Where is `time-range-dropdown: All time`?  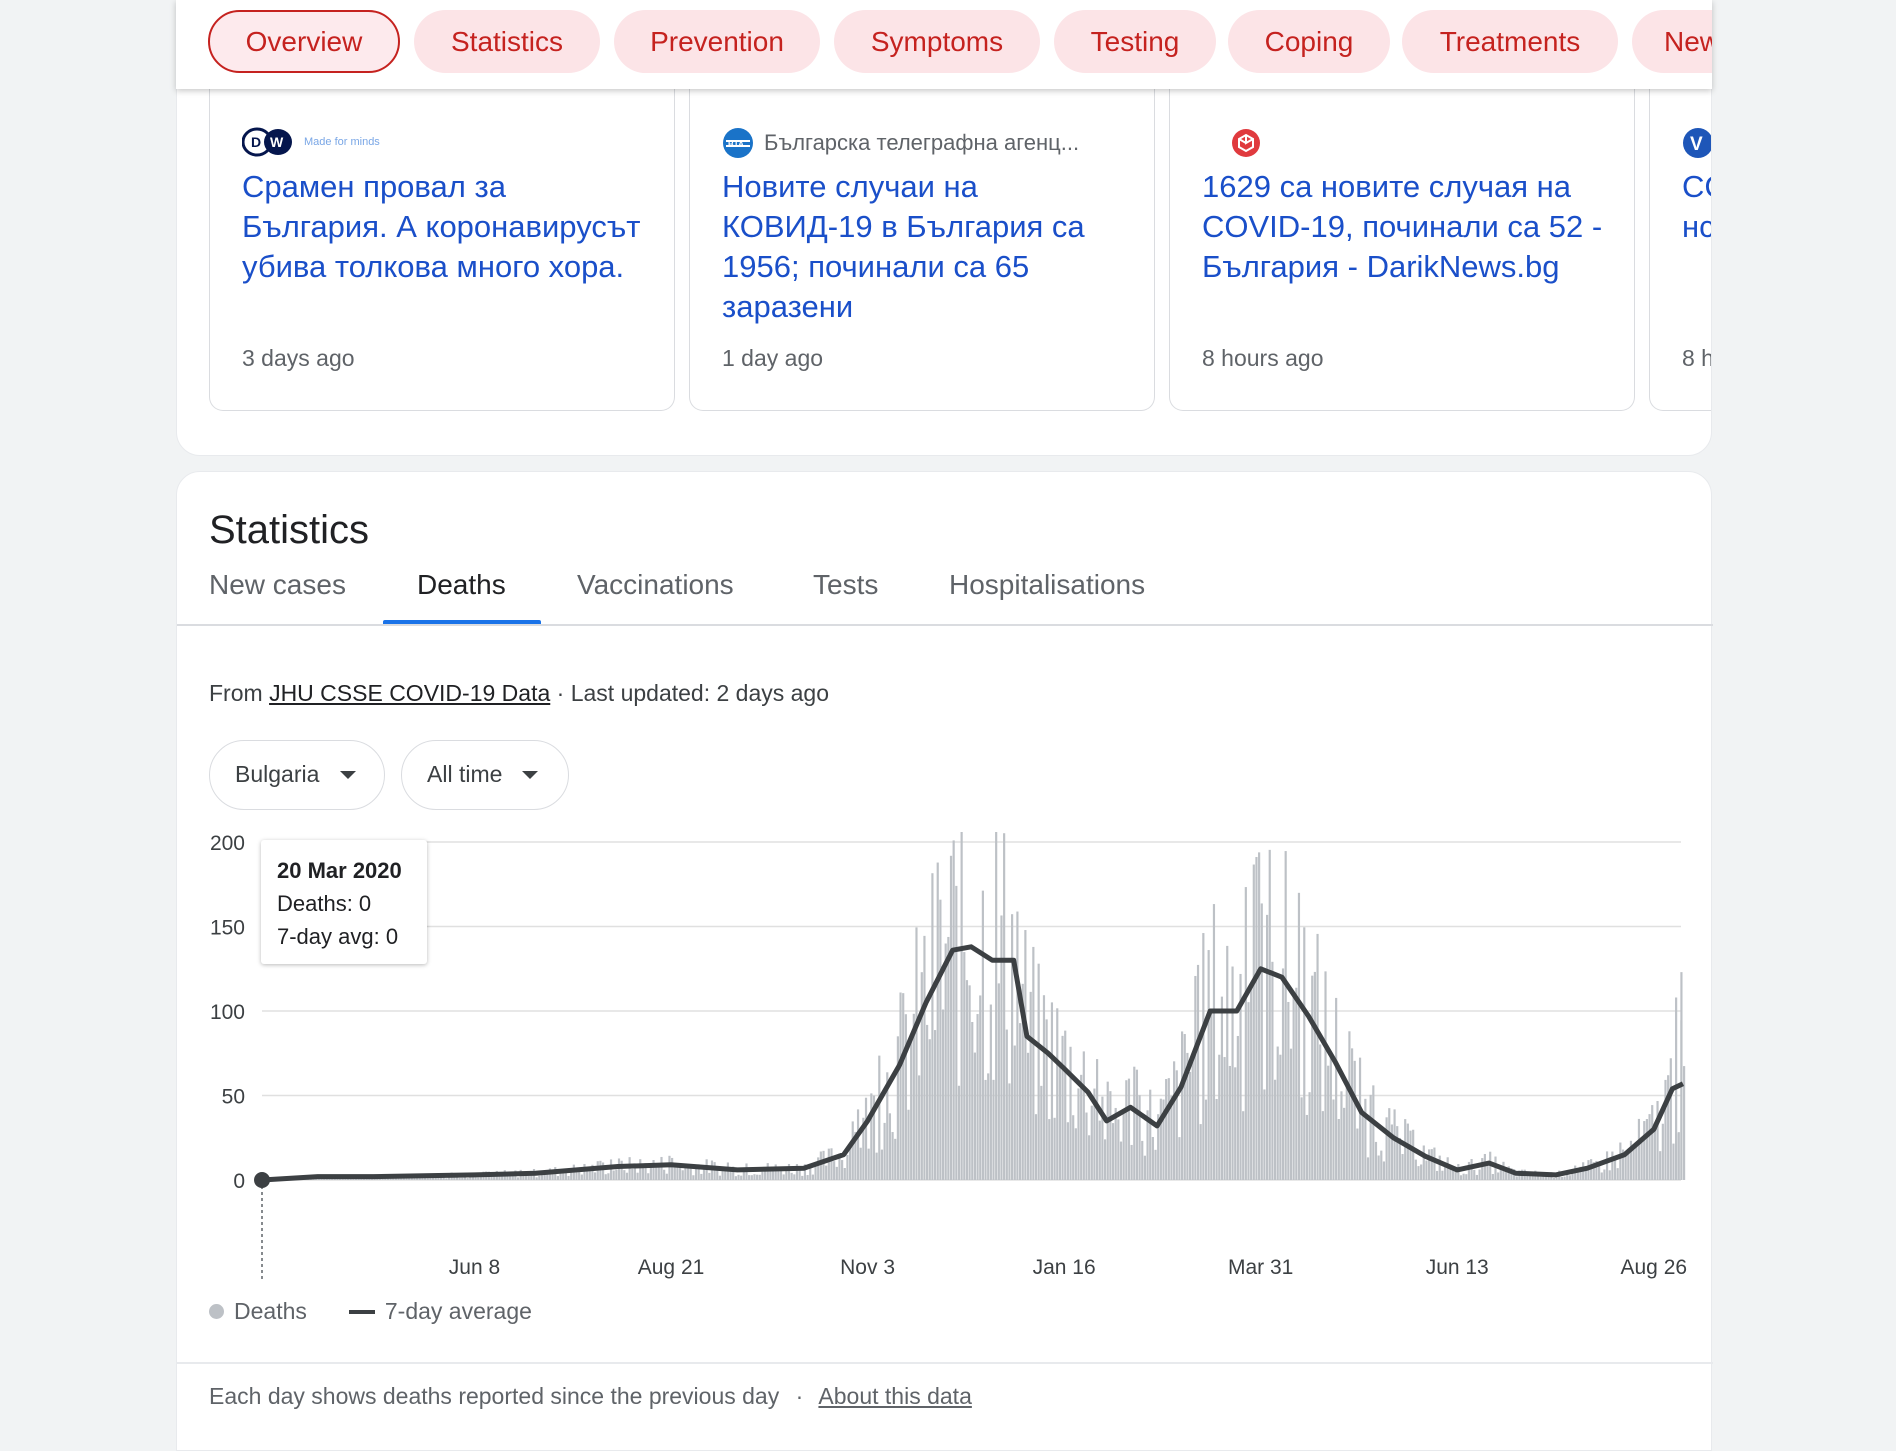
time-range-dropdown: All time is located at coordinates (485, 775).